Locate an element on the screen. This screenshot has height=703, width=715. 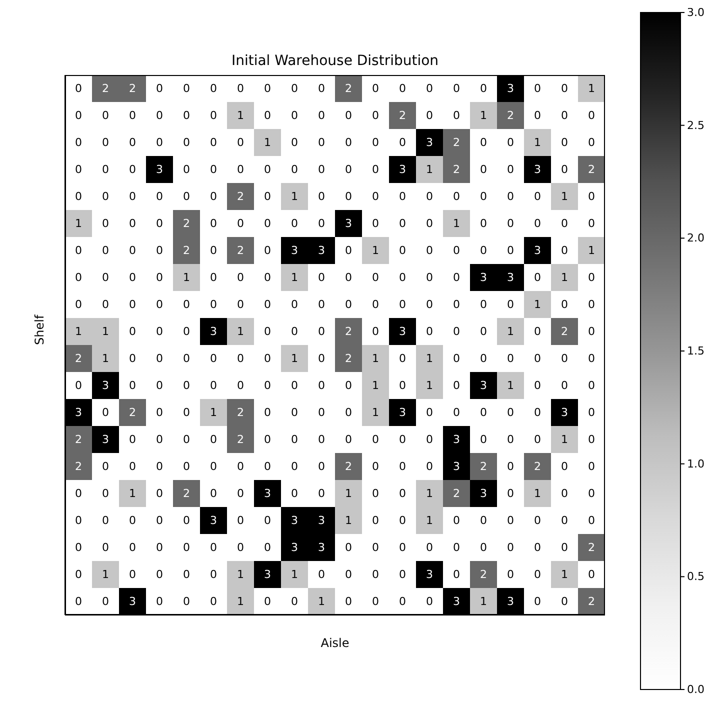
chart-title: Initial Warehouse Distribution is located at coordinates (335, 61).